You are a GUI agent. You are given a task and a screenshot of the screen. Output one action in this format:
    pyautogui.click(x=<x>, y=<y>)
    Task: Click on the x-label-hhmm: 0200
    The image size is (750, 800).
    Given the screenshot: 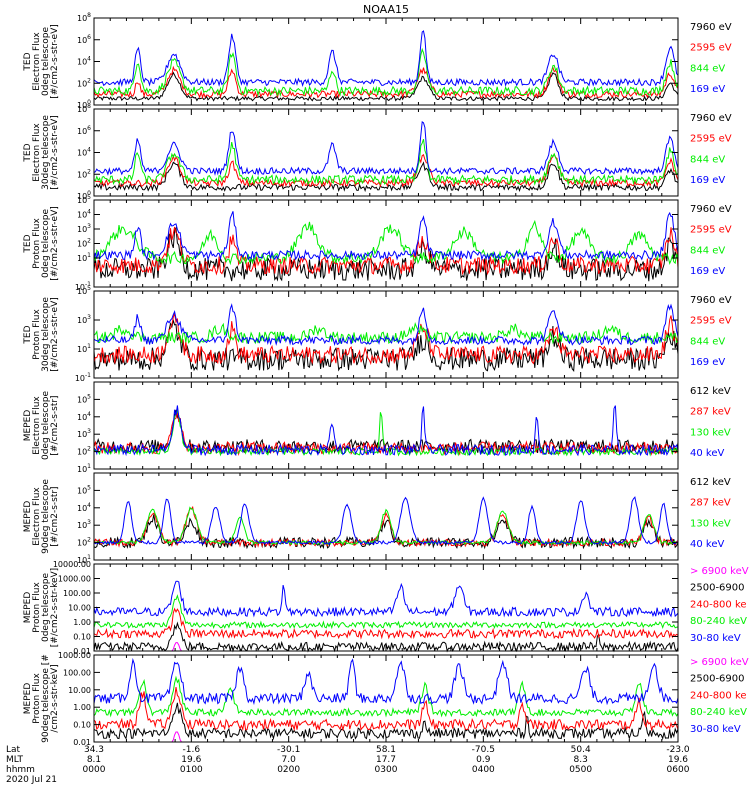 What is the action you would take?
    pyautogui.click(x=288, y=770)
    